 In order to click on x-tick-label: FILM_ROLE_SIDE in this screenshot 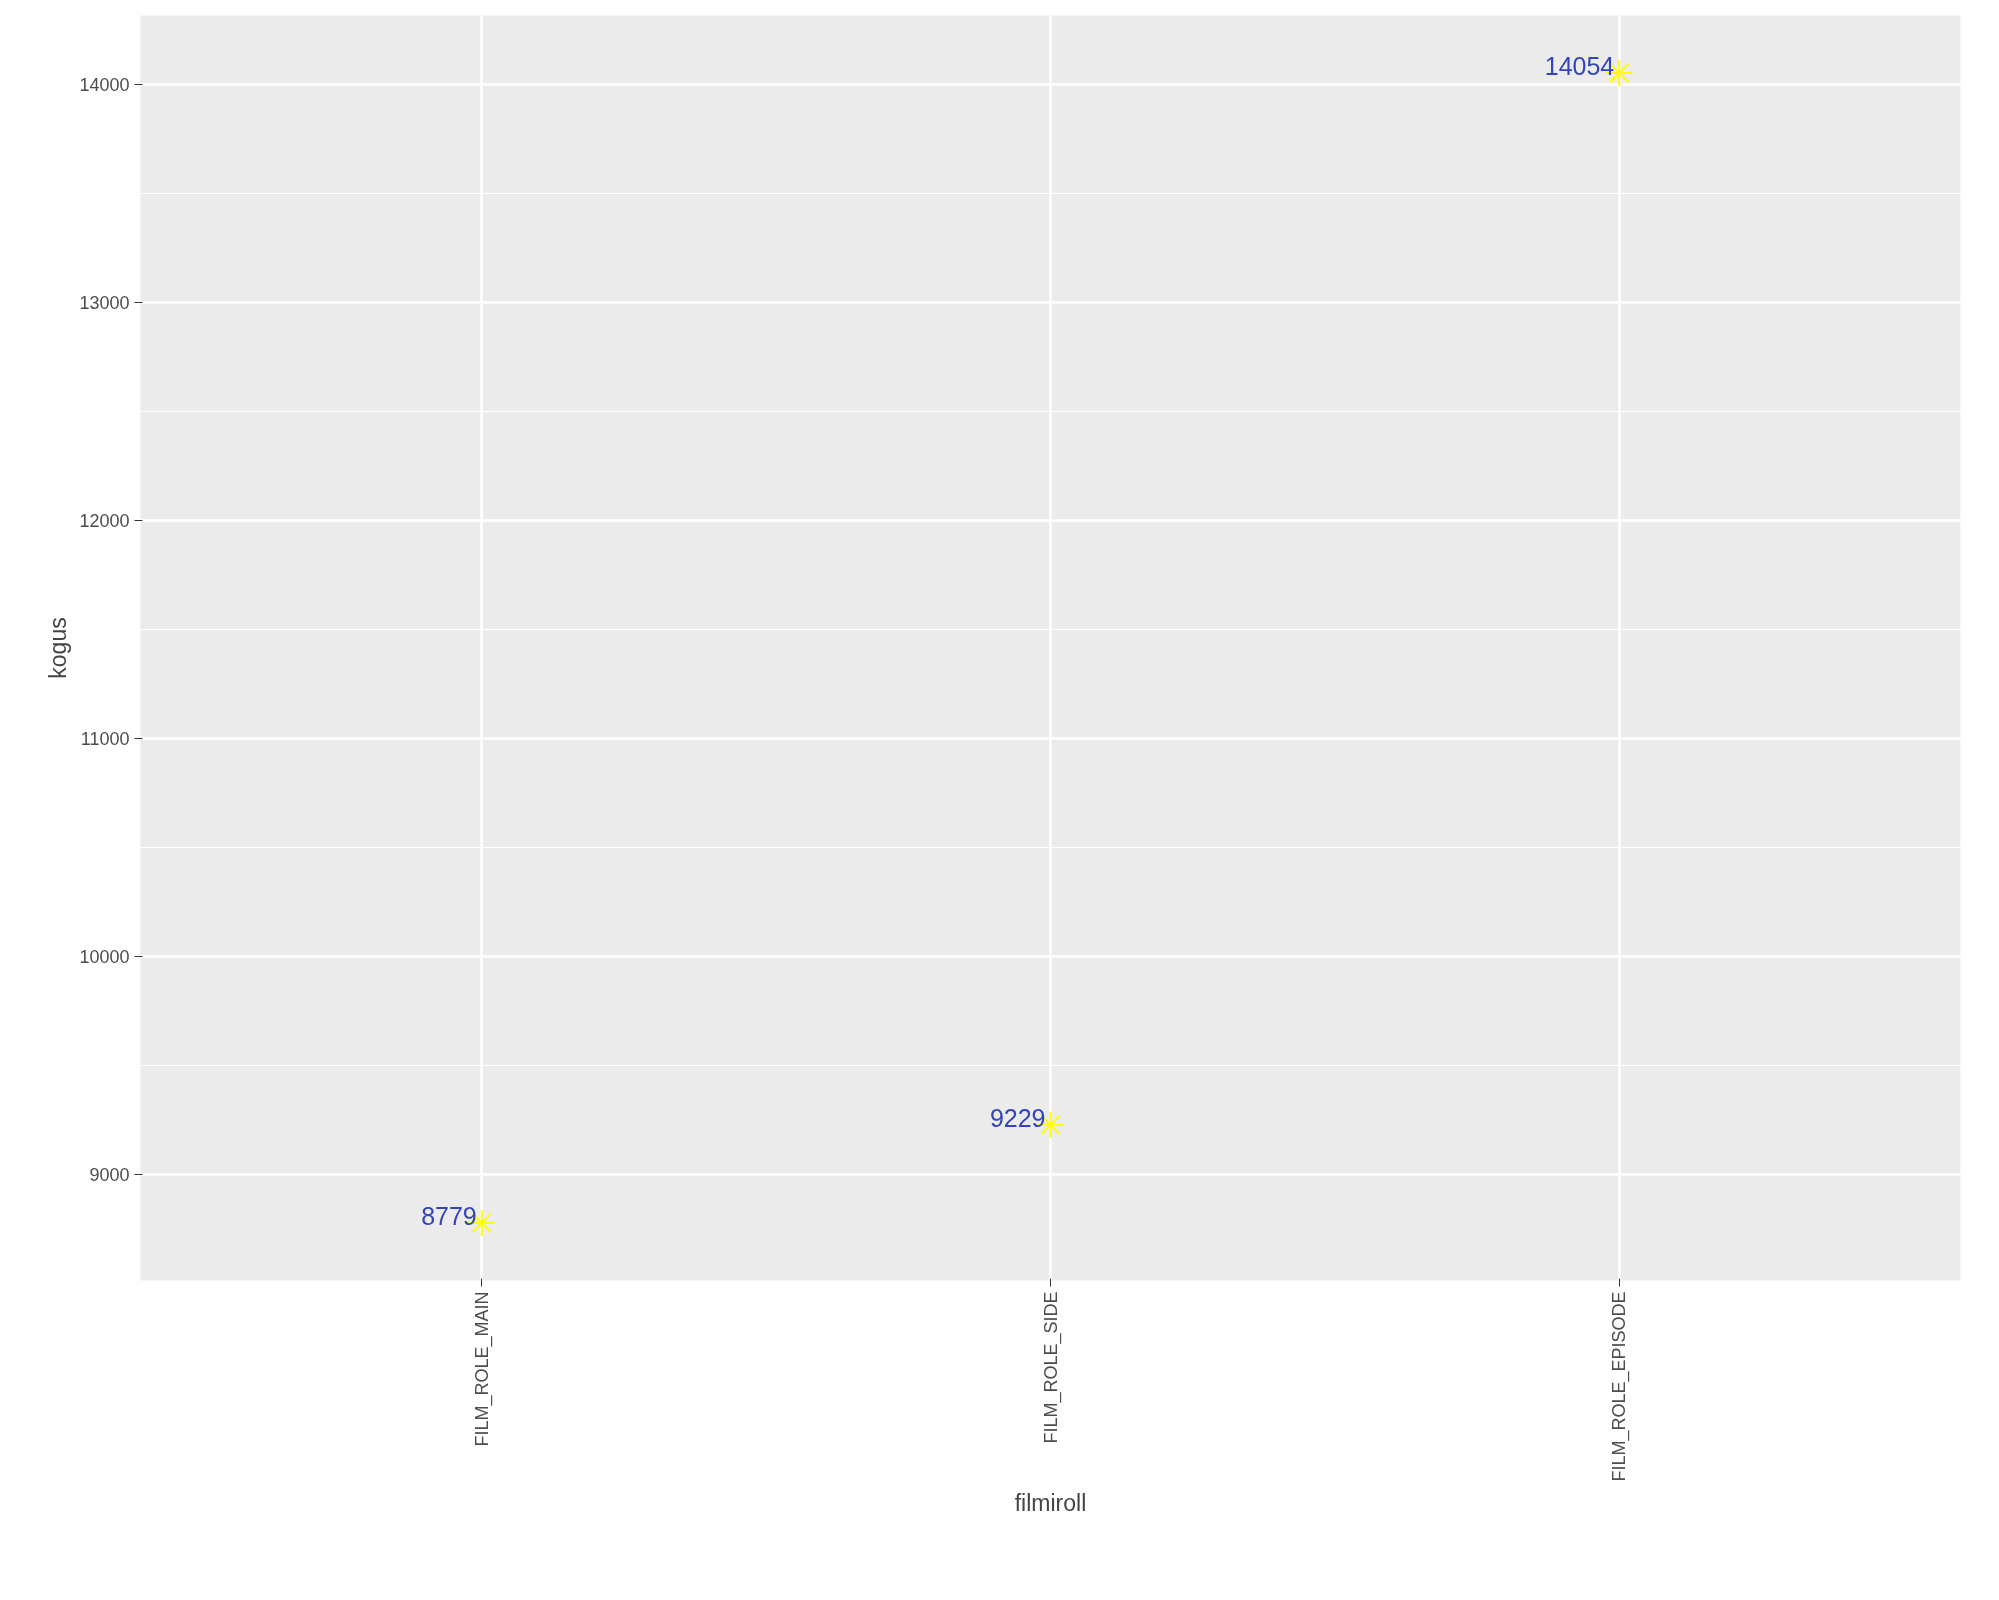, I will do `click(1051, 1367)`.